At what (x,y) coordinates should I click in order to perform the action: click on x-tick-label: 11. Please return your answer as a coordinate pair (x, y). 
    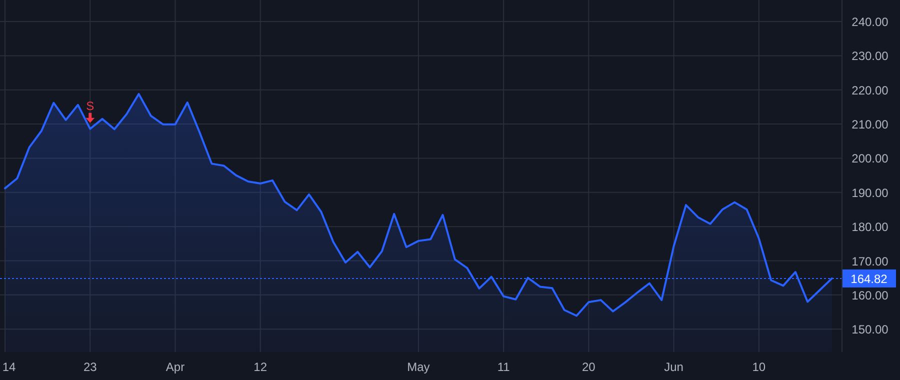
    Looking at the image, I should click on (503, 367).